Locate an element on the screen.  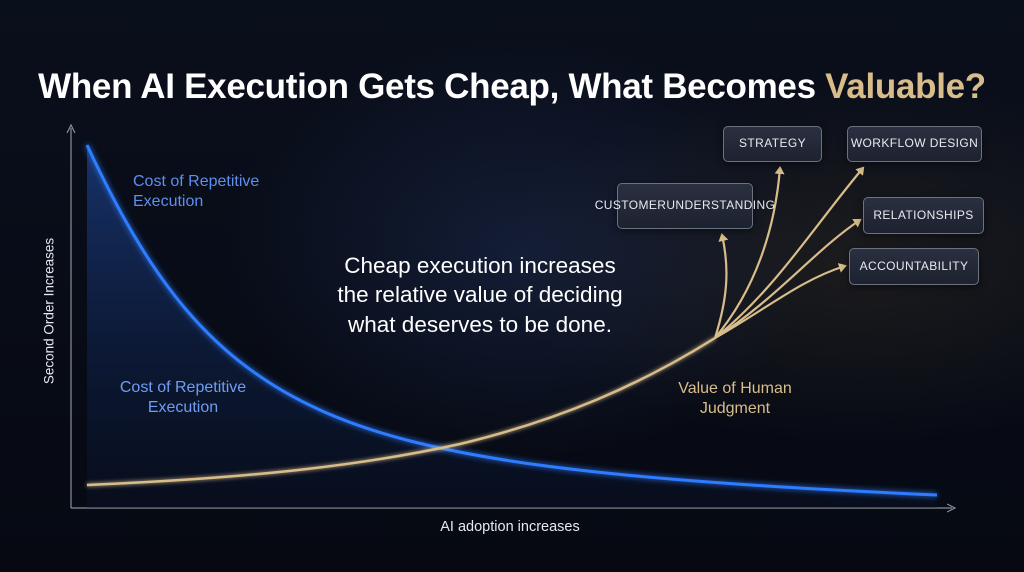
cost-curve-label-top-line2: Execution is located at coordinates (168, 201).